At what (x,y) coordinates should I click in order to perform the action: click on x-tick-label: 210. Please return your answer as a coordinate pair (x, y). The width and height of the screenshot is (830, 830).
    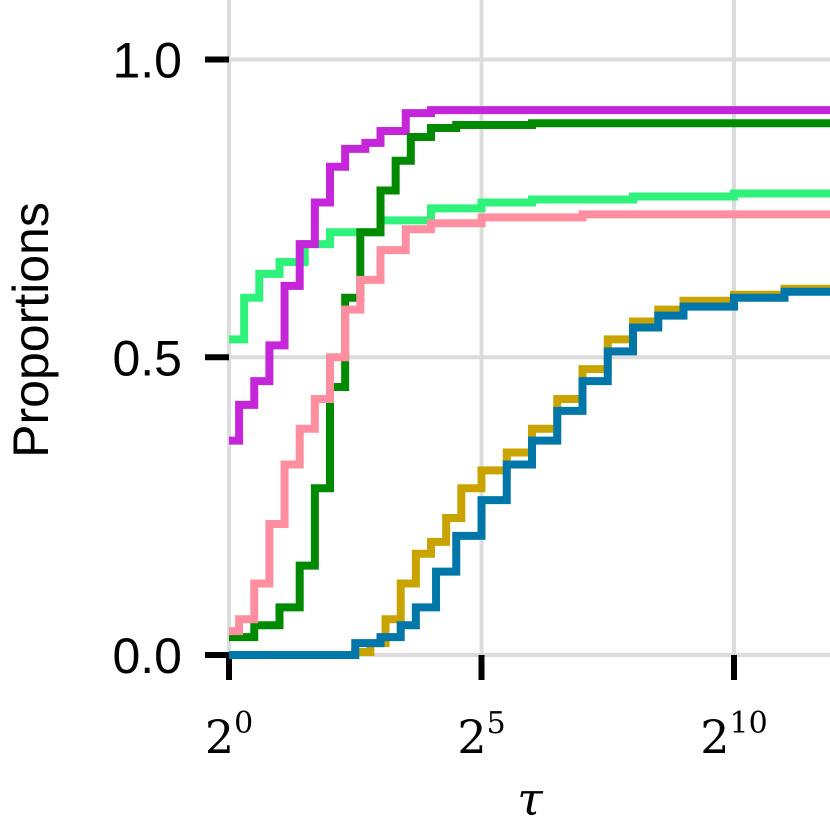
    Looking at the image, I should click on (733, 735).